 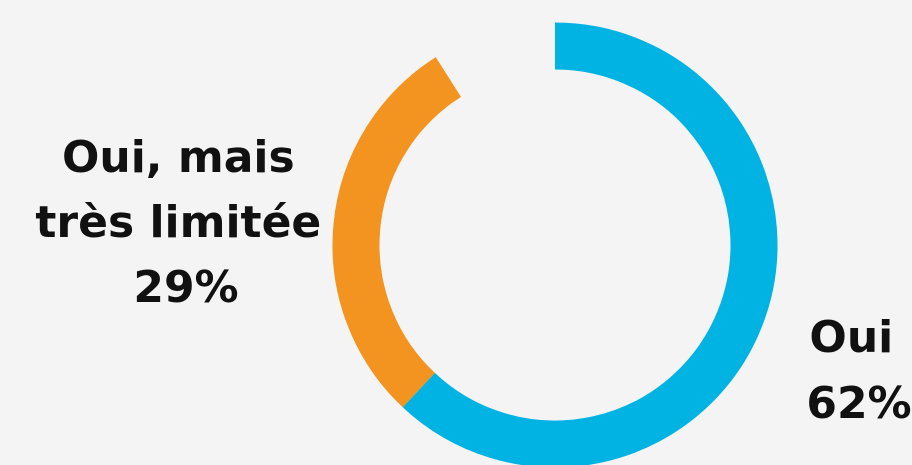 What do you see at coordinates (178, 157) in the screenshot?
I see `slice-label-line-1: Oui, mais` at bounding box center [178, 157].